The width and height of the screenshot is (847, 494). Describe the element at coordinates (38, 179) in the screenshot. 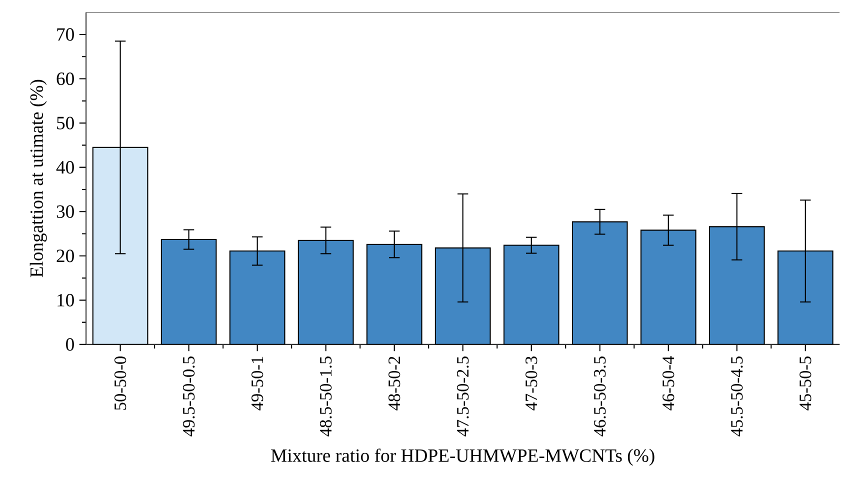

I see `y-axis-title: Elongattion at utimate (%)` at that location.